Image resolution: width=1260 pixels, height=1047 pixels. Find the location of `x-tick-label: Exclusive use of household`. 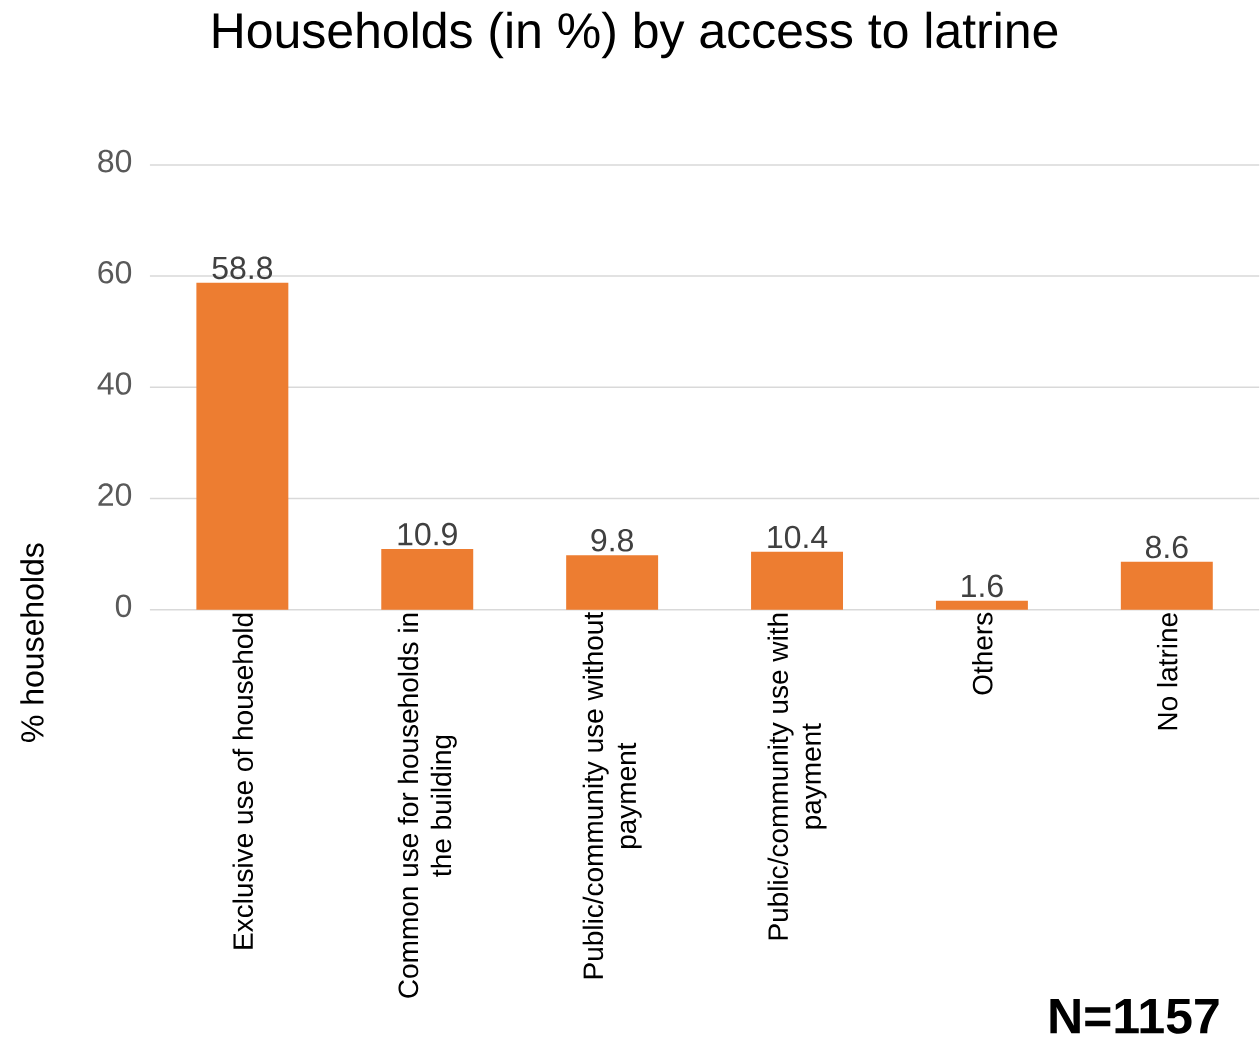

x-tick-label: Exclusive use of household is located at coordinates (243, 781).